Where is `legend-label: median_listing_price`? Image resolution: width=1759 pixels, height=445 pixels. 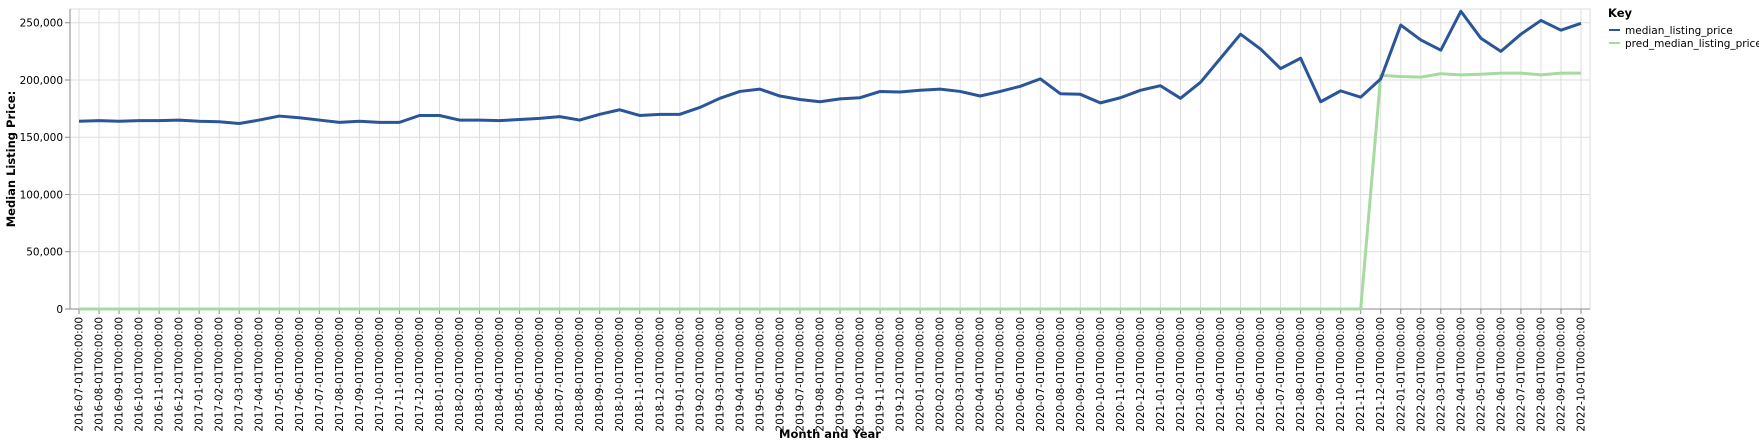
legend-label: median_listing_price is located at coordinates (1679, 31).